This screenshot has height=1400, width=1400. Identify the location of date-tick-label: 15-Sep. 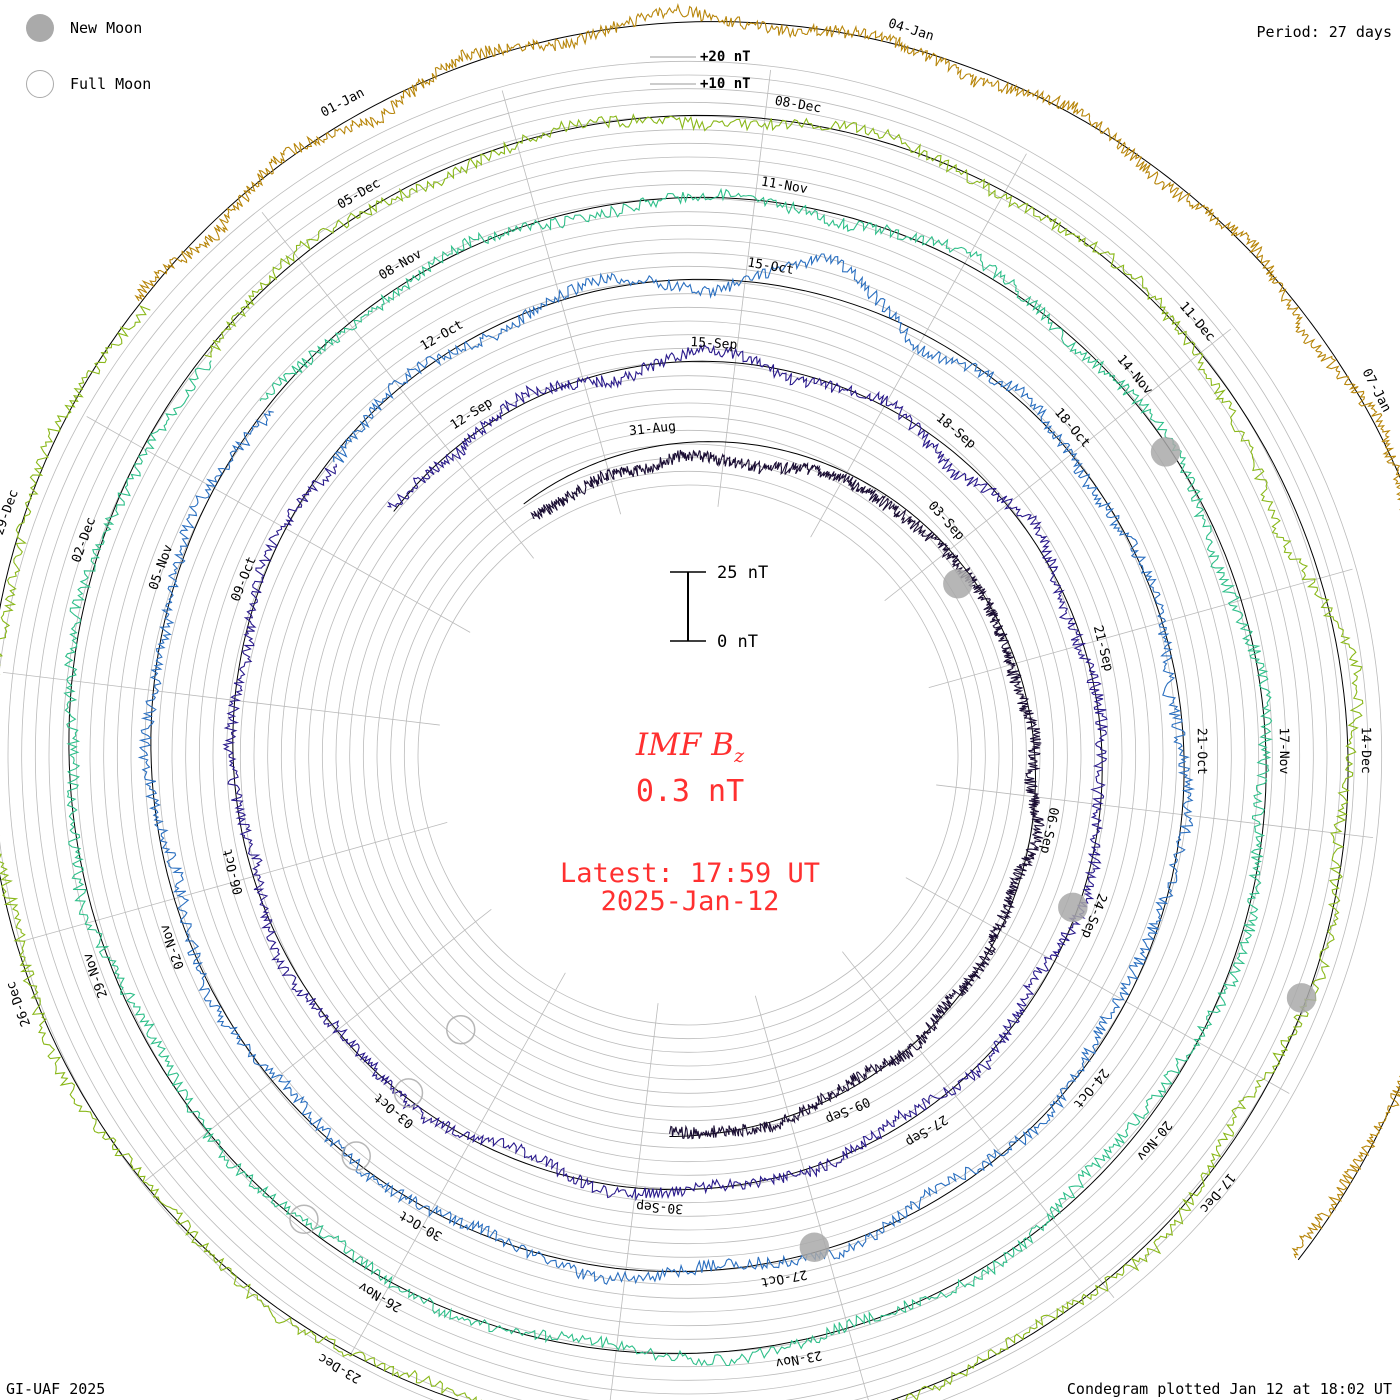
(714, 344).